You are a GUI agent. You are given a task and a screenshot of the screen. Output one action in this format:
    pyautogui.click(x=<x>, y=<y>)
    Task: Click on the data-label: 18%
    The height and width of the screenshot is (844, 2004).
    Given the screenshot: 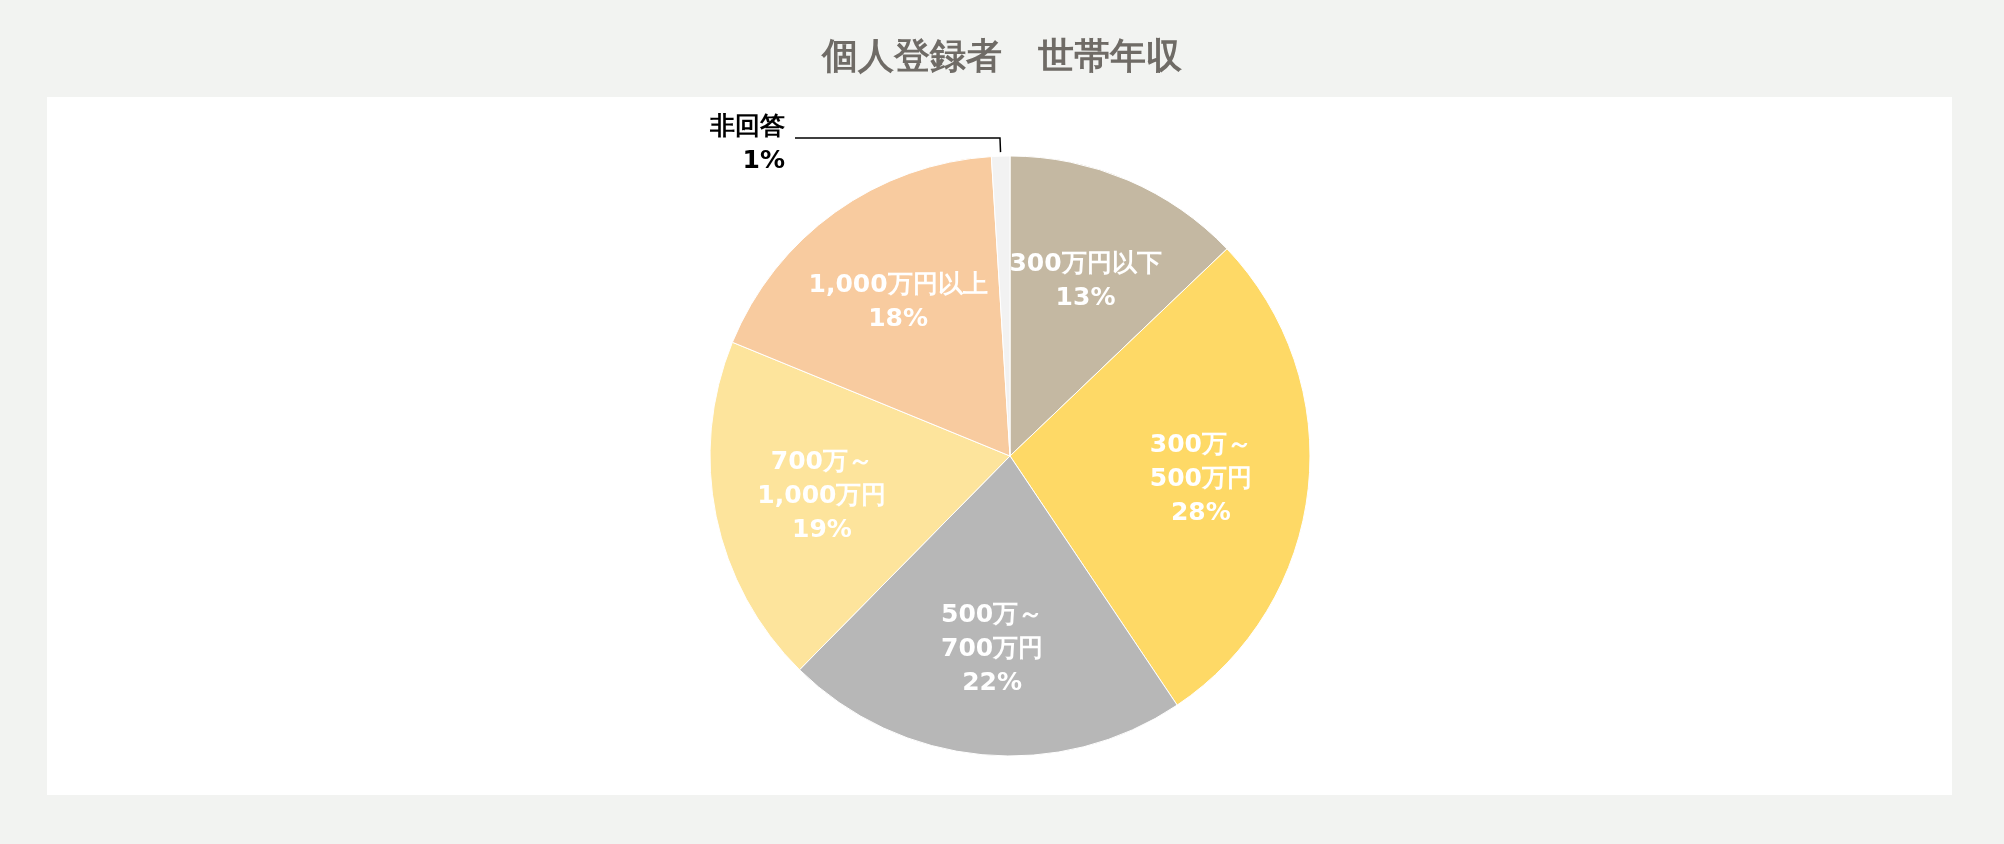 What is the action you would take?
    pyautogui.click(x=898, y=317)
    